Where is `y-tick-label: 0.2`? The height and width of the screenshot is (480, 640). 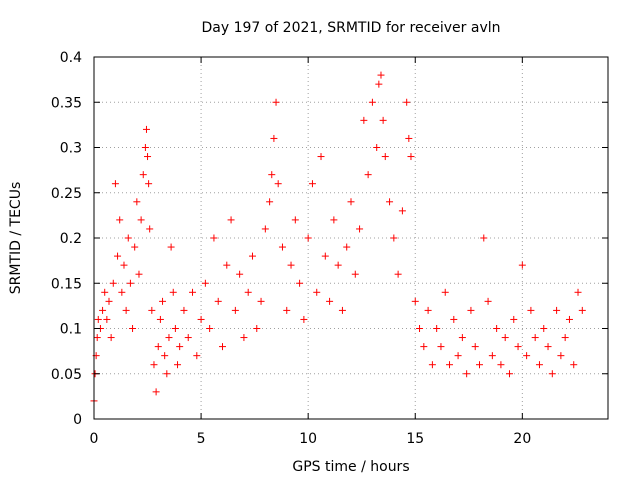
y-tick-label: 0.2 is located at coordinates (71, 239).